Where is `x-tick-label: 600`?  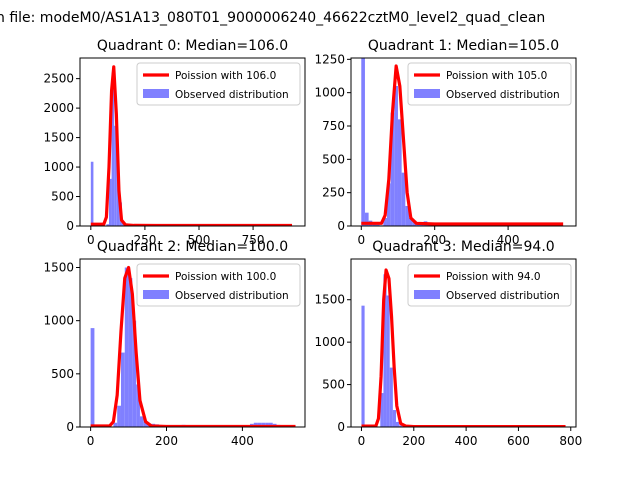 x-tick-label: 600 is located at coordinates (518, 441).